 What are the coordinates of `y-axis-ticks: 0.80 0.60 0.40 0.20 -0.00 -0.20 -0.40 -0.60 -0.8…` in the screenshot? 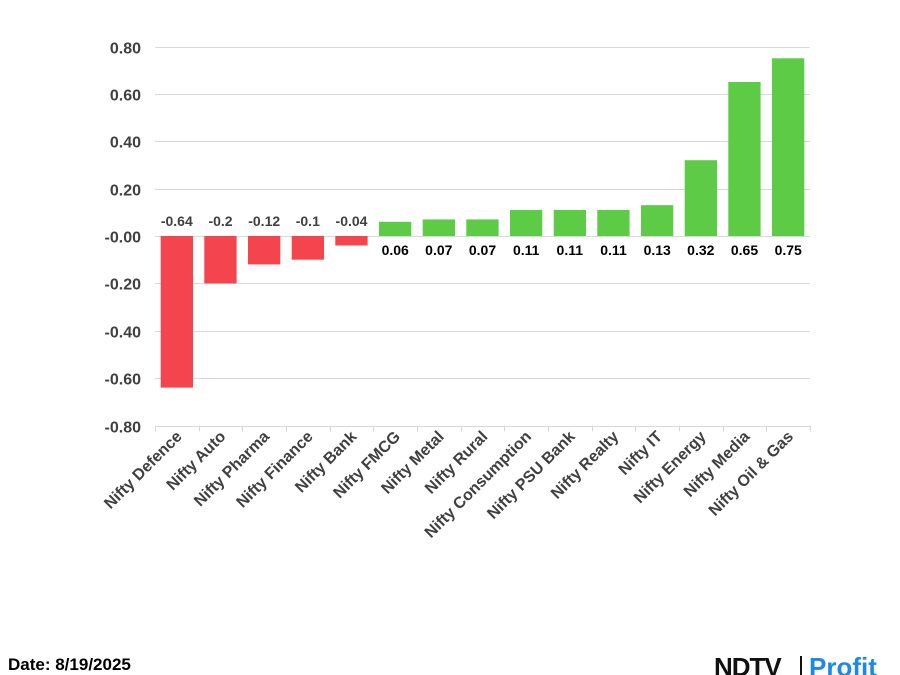 It's located at (123, 239).